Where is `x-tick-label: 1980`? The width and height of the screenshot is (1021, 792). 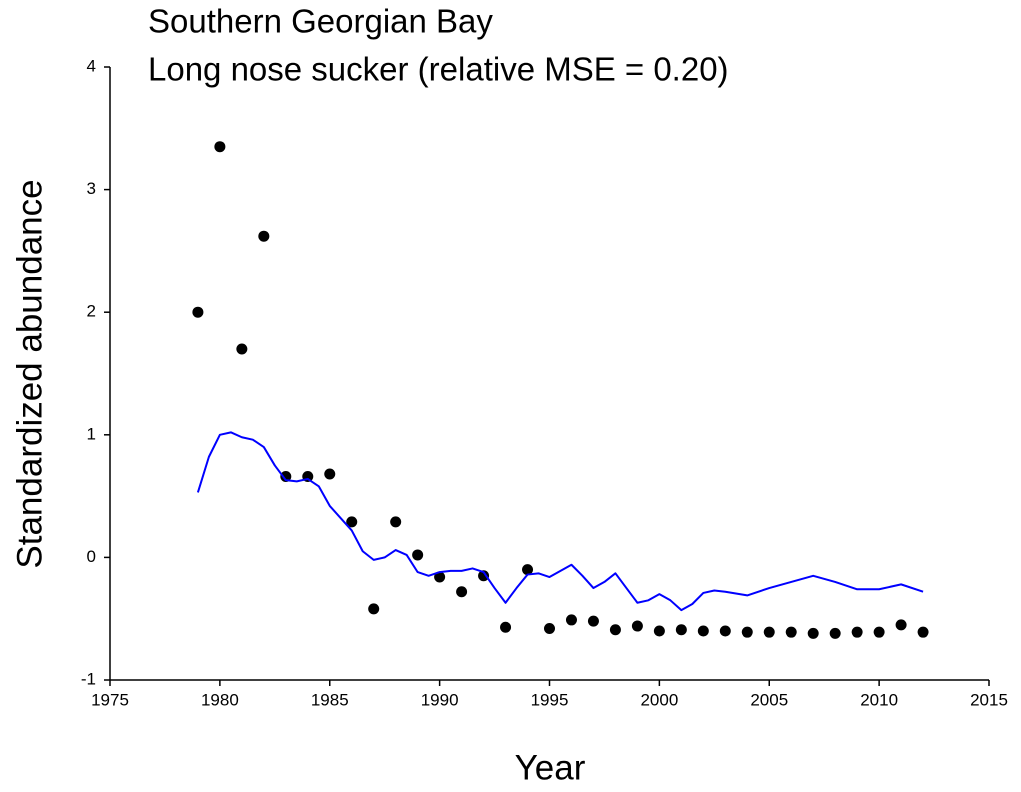 x-tick-label: 1980 is located at coordinates (220, 699).